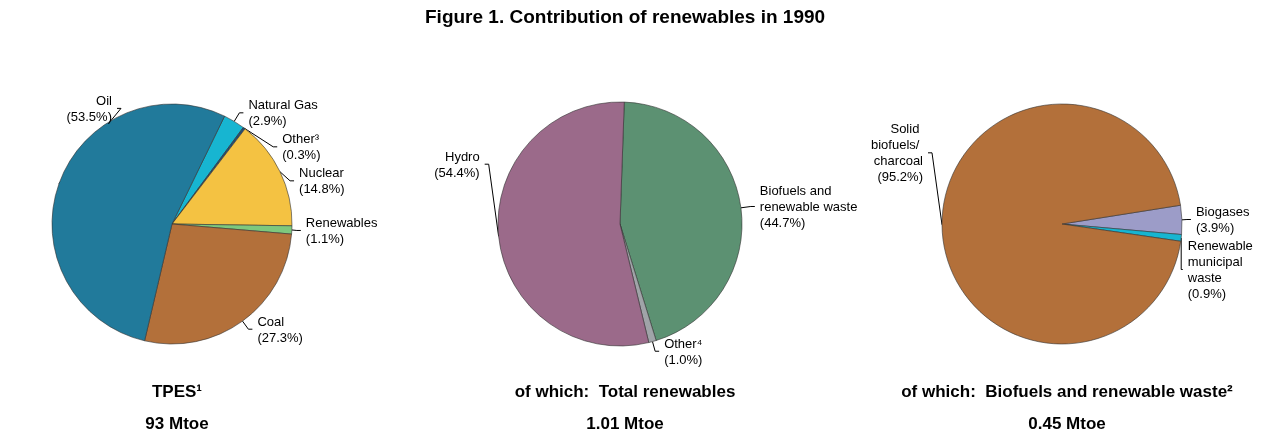 Image resolution: width=1272 pixels, height=438 pixels. I want to click on slice-label: Renewable municipal waste, so click(1221, 262).